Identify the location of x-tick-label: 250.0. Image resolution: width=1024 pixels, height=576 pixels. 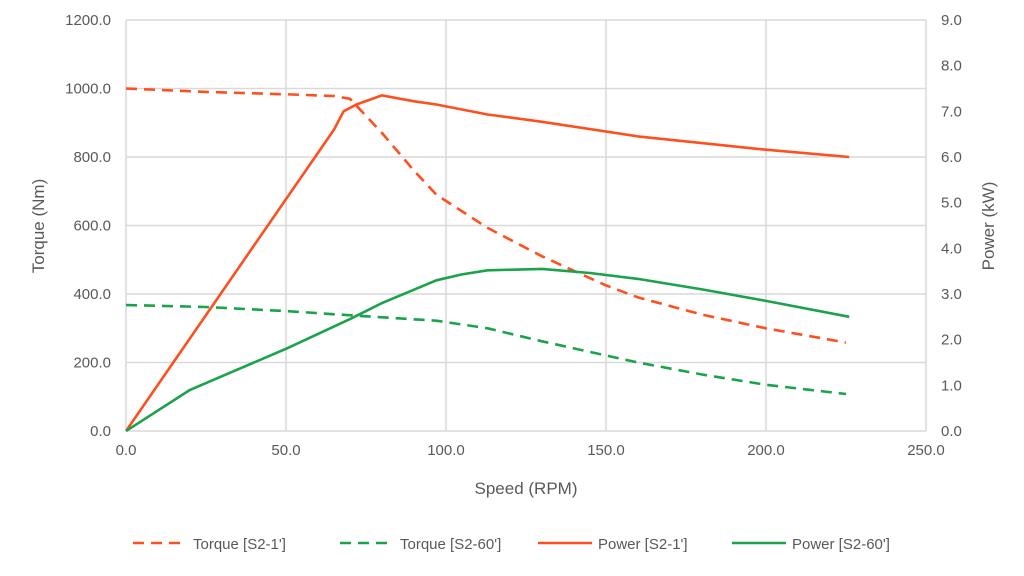
(926, 450).